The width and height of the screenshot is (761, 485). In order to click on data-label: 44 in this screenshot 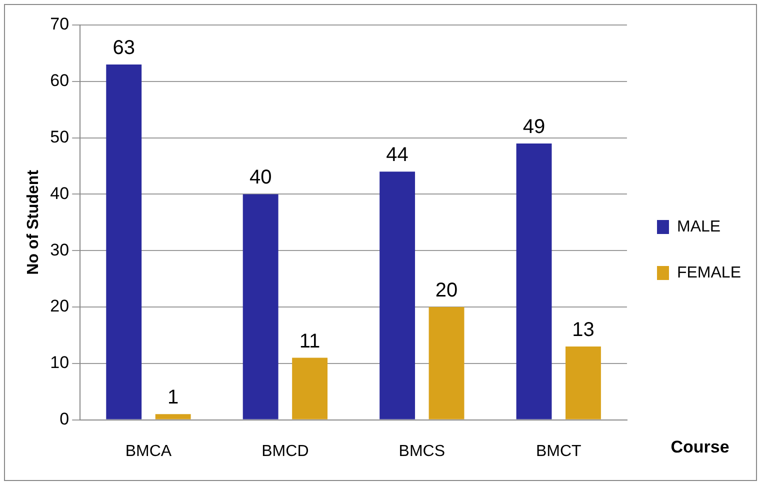, I will do `click(397, 155)`.